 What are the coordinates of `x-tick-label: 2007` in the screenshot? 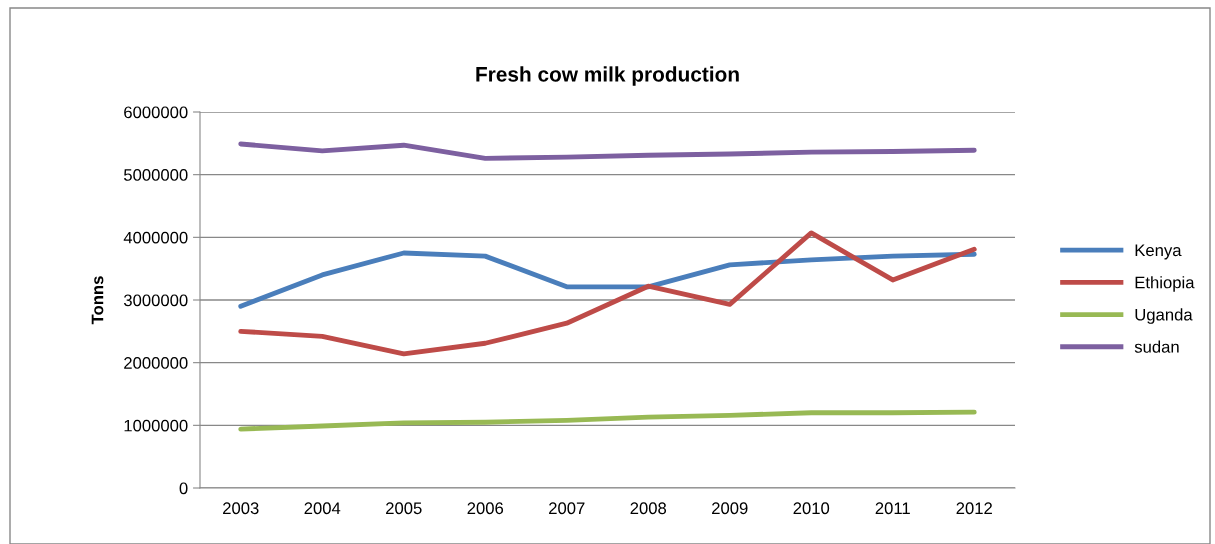 It's located at (567, 508).